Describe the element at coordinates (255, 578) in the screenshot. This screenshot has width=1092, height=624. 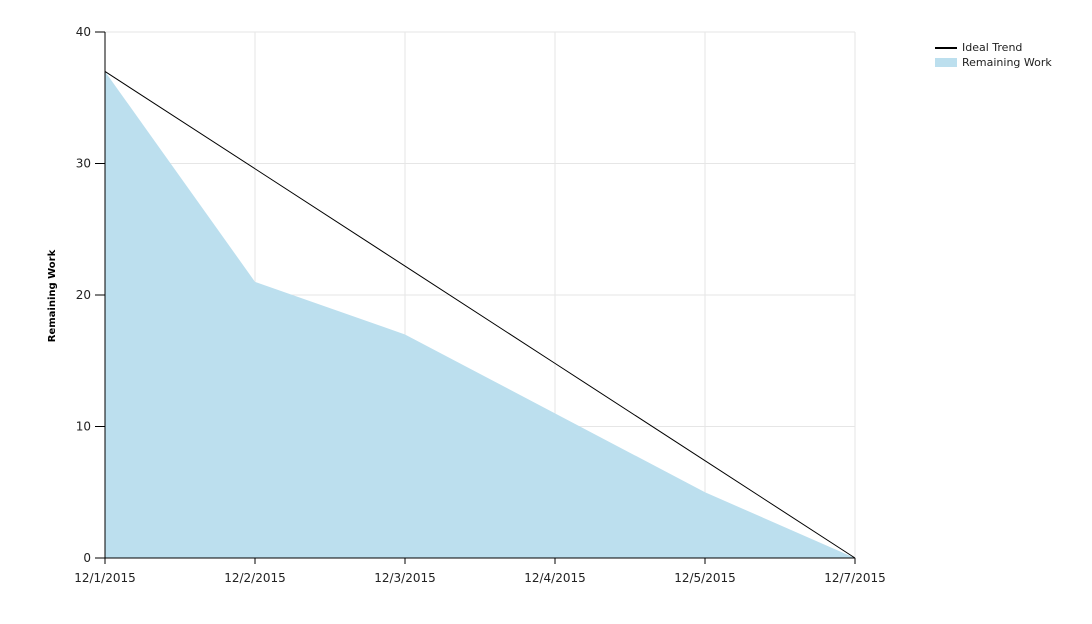
I see `x-tick-label: 12/2/2015` at that location.